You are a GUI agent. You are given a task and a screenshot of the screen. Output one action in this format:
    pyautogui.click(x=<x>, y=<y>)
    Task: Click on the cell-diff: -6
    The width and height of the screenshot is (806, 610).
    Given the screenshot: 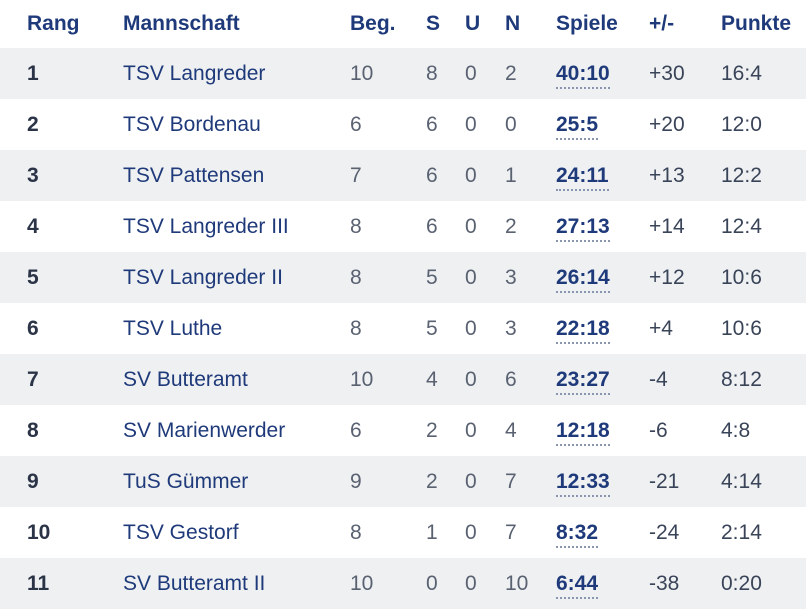 What is the action you would take?
    pyautogui.click(x=658, y=430)
    